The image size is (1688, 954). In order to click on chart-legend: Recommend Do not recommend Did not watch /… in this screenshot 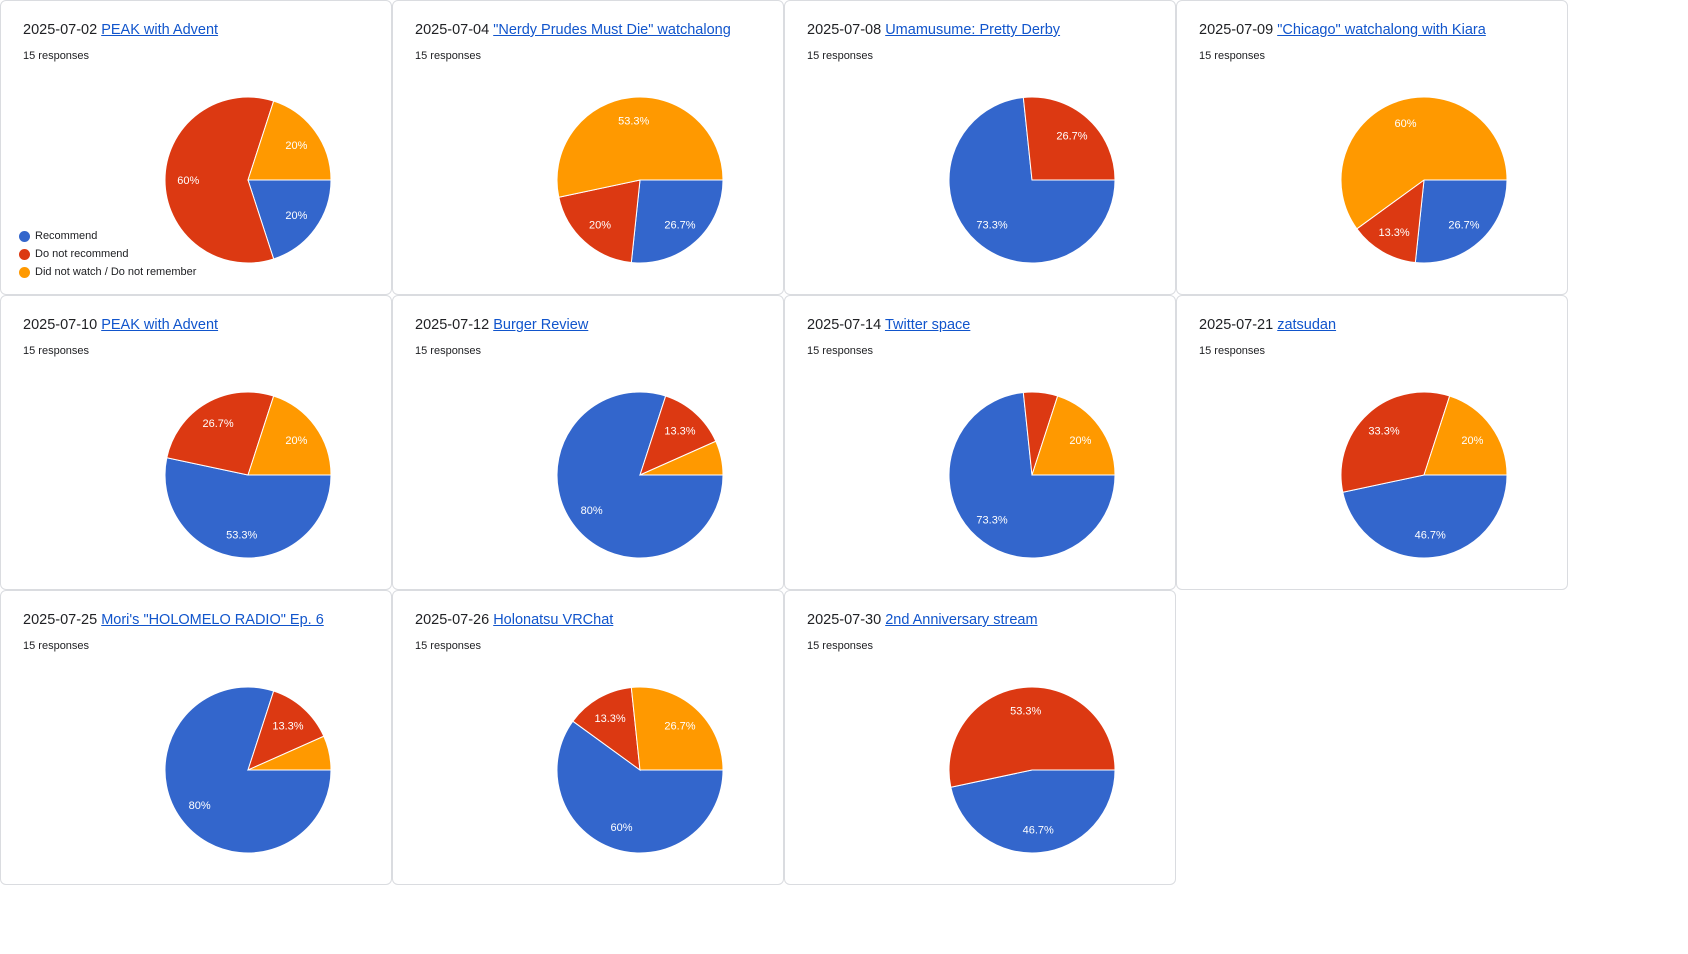, I will do `click(107, 254)`.